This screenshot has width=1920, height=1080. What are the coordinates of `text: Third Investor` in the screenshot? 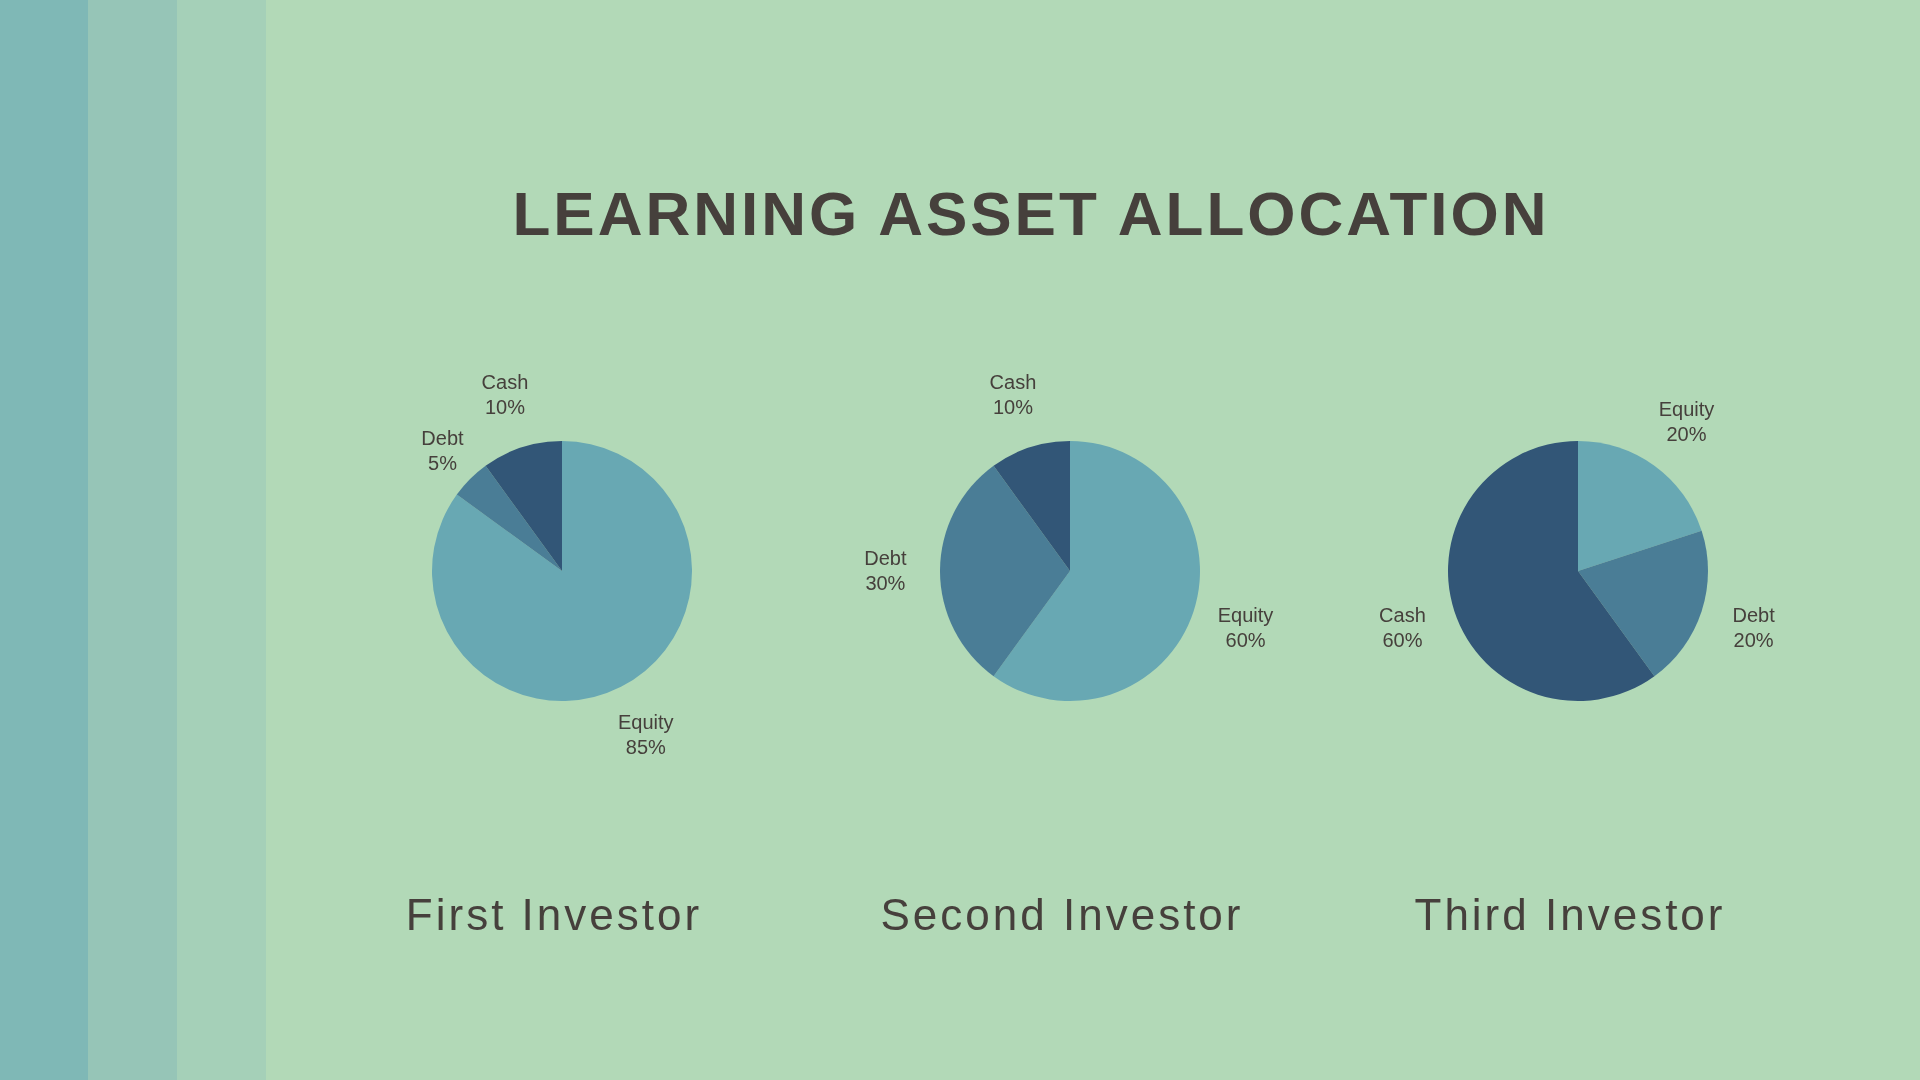 It's located at (1570, 914).